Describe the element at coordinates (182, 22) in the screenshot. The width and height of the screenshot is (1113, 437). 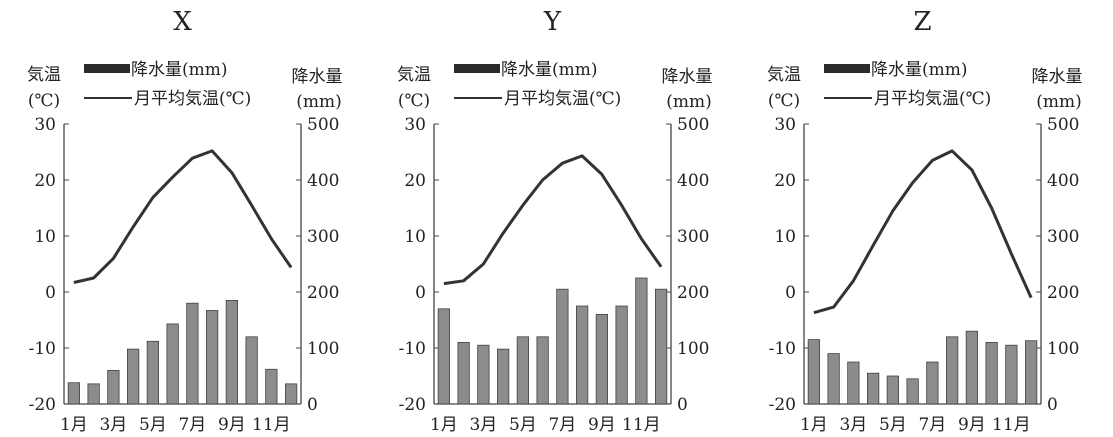
I see `chart-title: X` at that location.